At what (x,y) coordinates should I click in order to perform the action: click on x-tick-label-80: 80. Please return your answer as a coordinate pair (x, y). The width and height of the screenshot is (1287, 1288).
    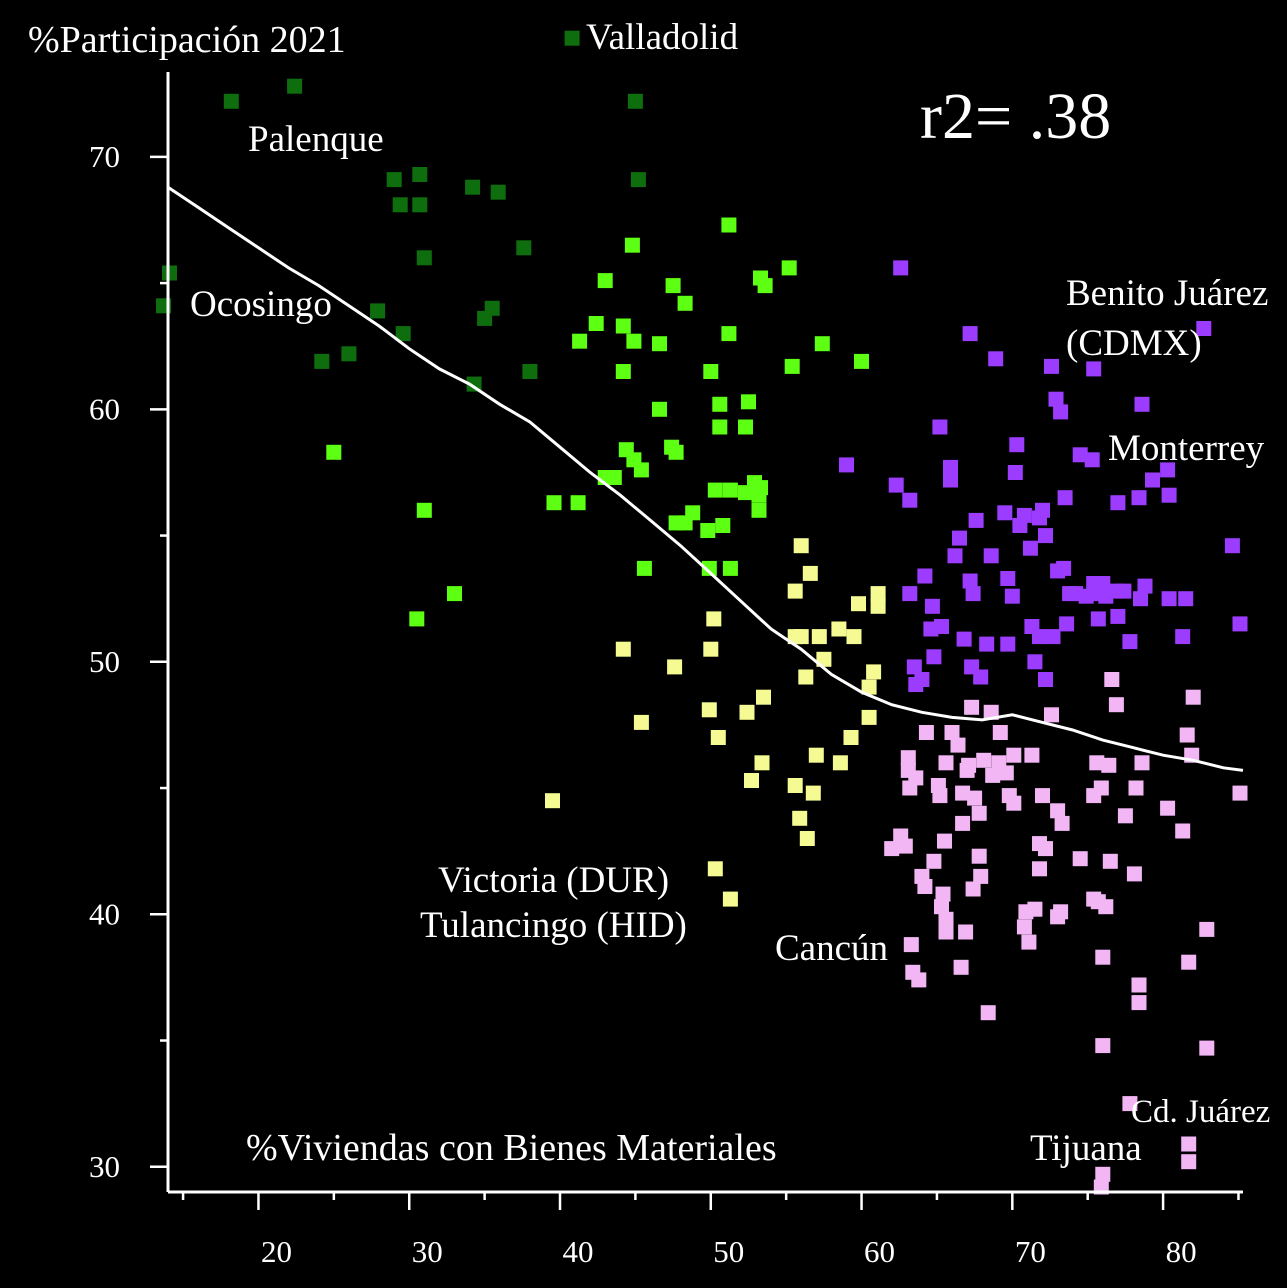
    Looking at the image, I should click on (1181, 1251).